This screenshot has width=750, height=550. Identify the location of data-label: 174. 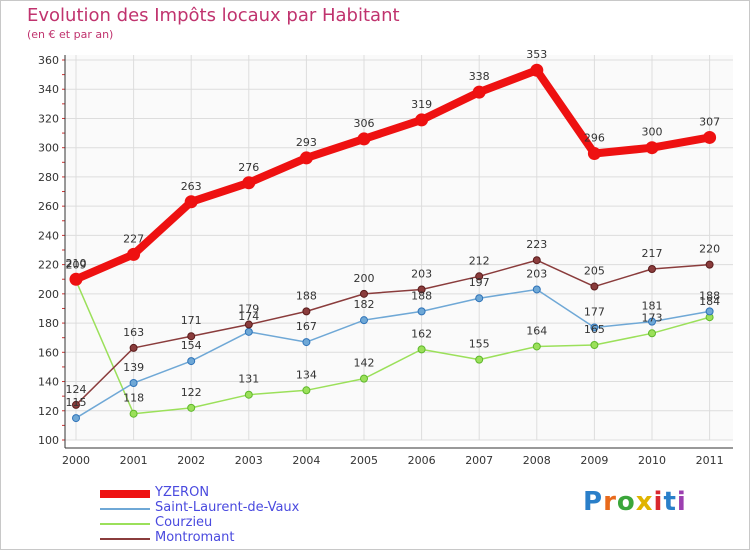
(248, 316).